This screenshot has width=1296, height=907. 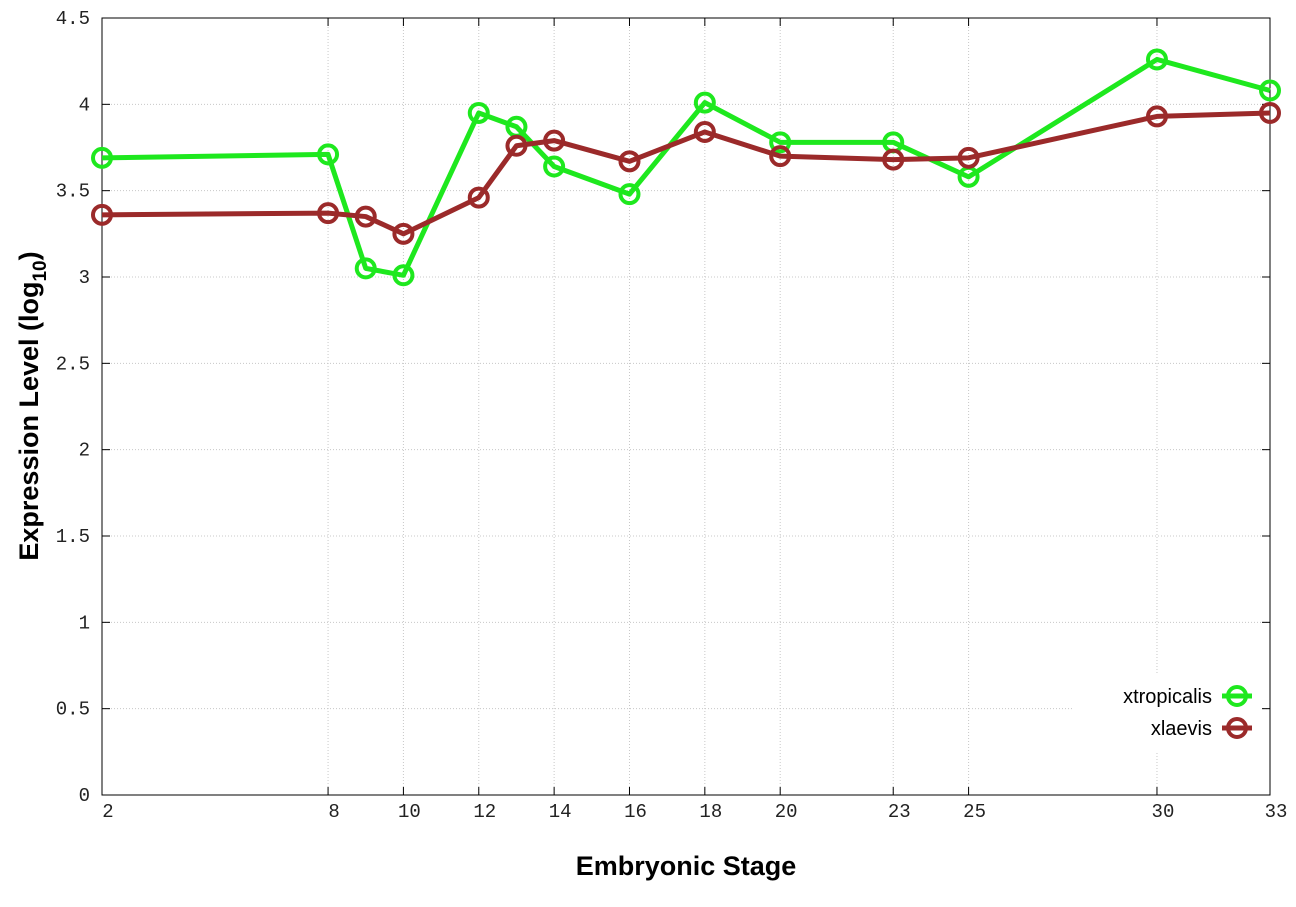 What do you see at coordinates (409, 812) in the screenshot?
I see `x-tick-label: 10` at bounding box center [409, 812].